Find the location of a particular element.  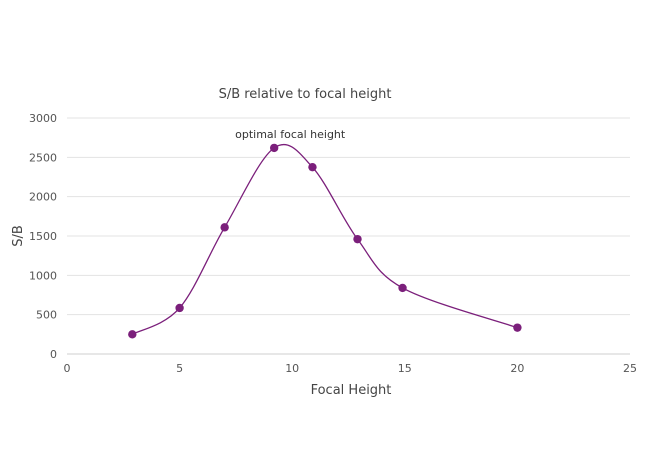

y-axis-label: S/B is located at coordinates (18, 236).